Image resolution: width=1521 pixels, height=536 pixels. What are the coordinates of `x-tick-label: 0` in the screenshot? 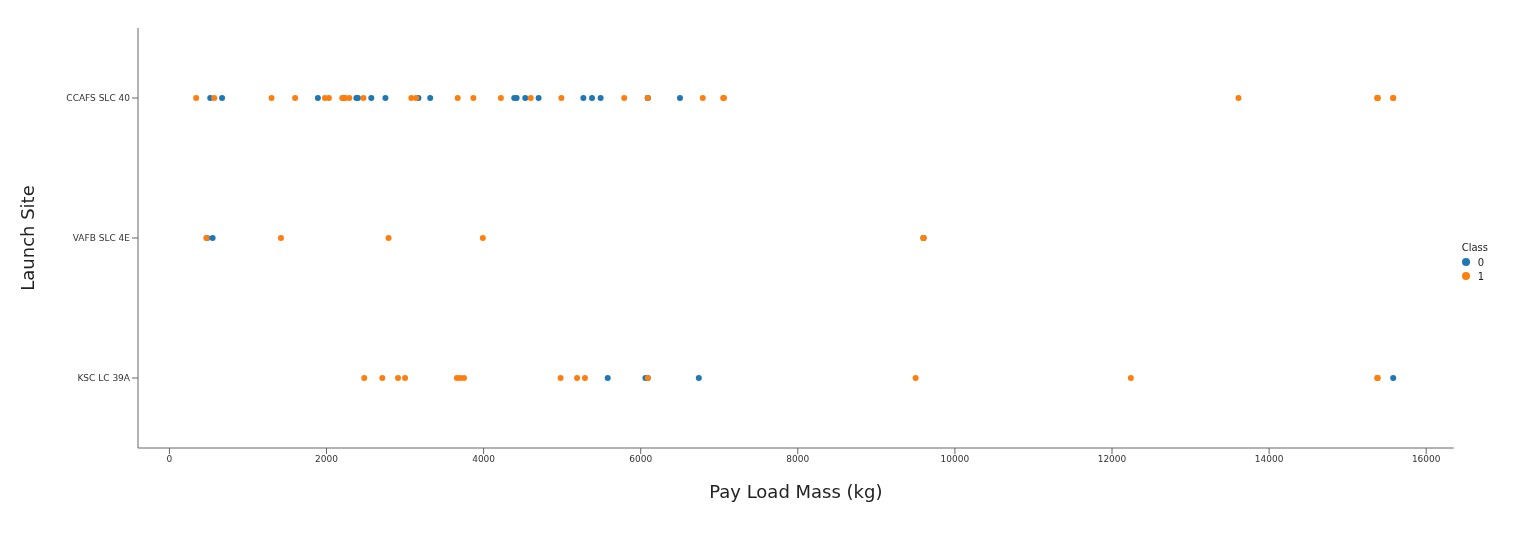 It's located at (169, 459).